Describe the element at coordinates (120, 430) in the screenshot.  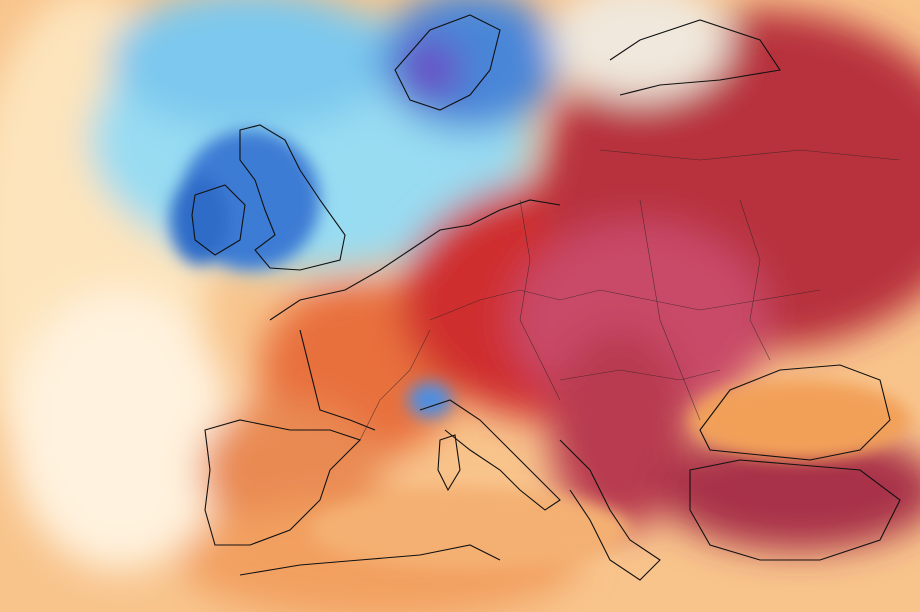
I see `atlantic-pale-area` at that location.